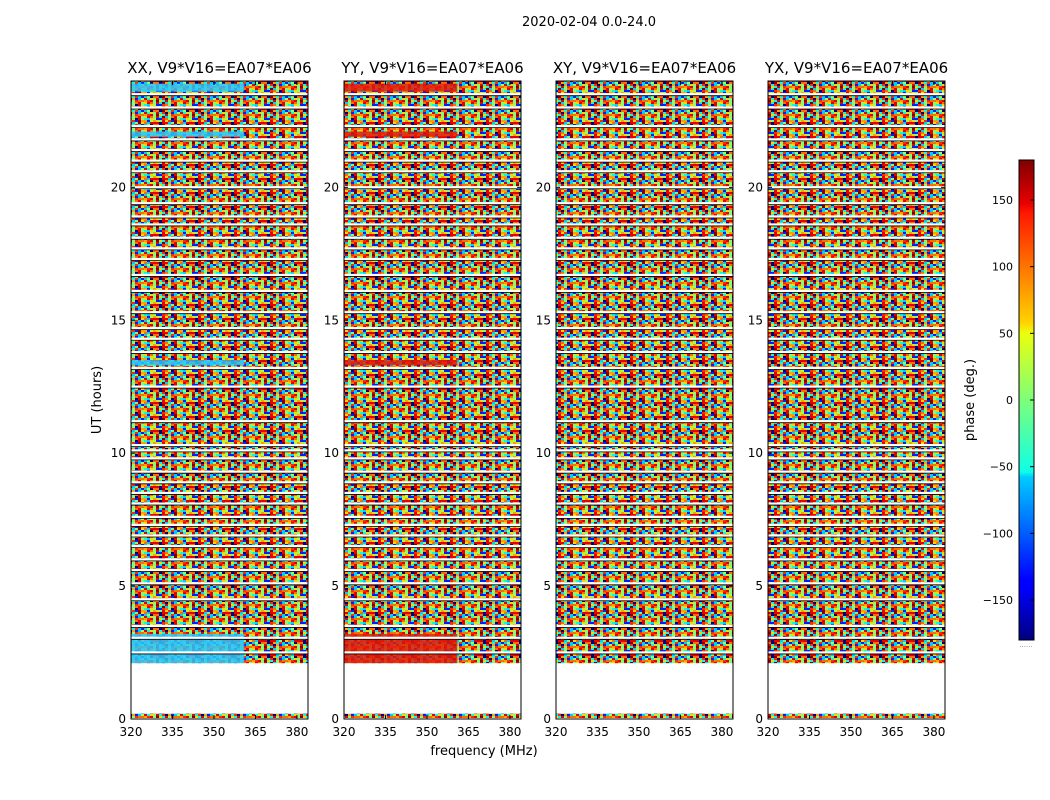 The width and height of the screenshot is (1050, 800). I want to click on colorbar-tick-label: 50, so click(1006, 333).